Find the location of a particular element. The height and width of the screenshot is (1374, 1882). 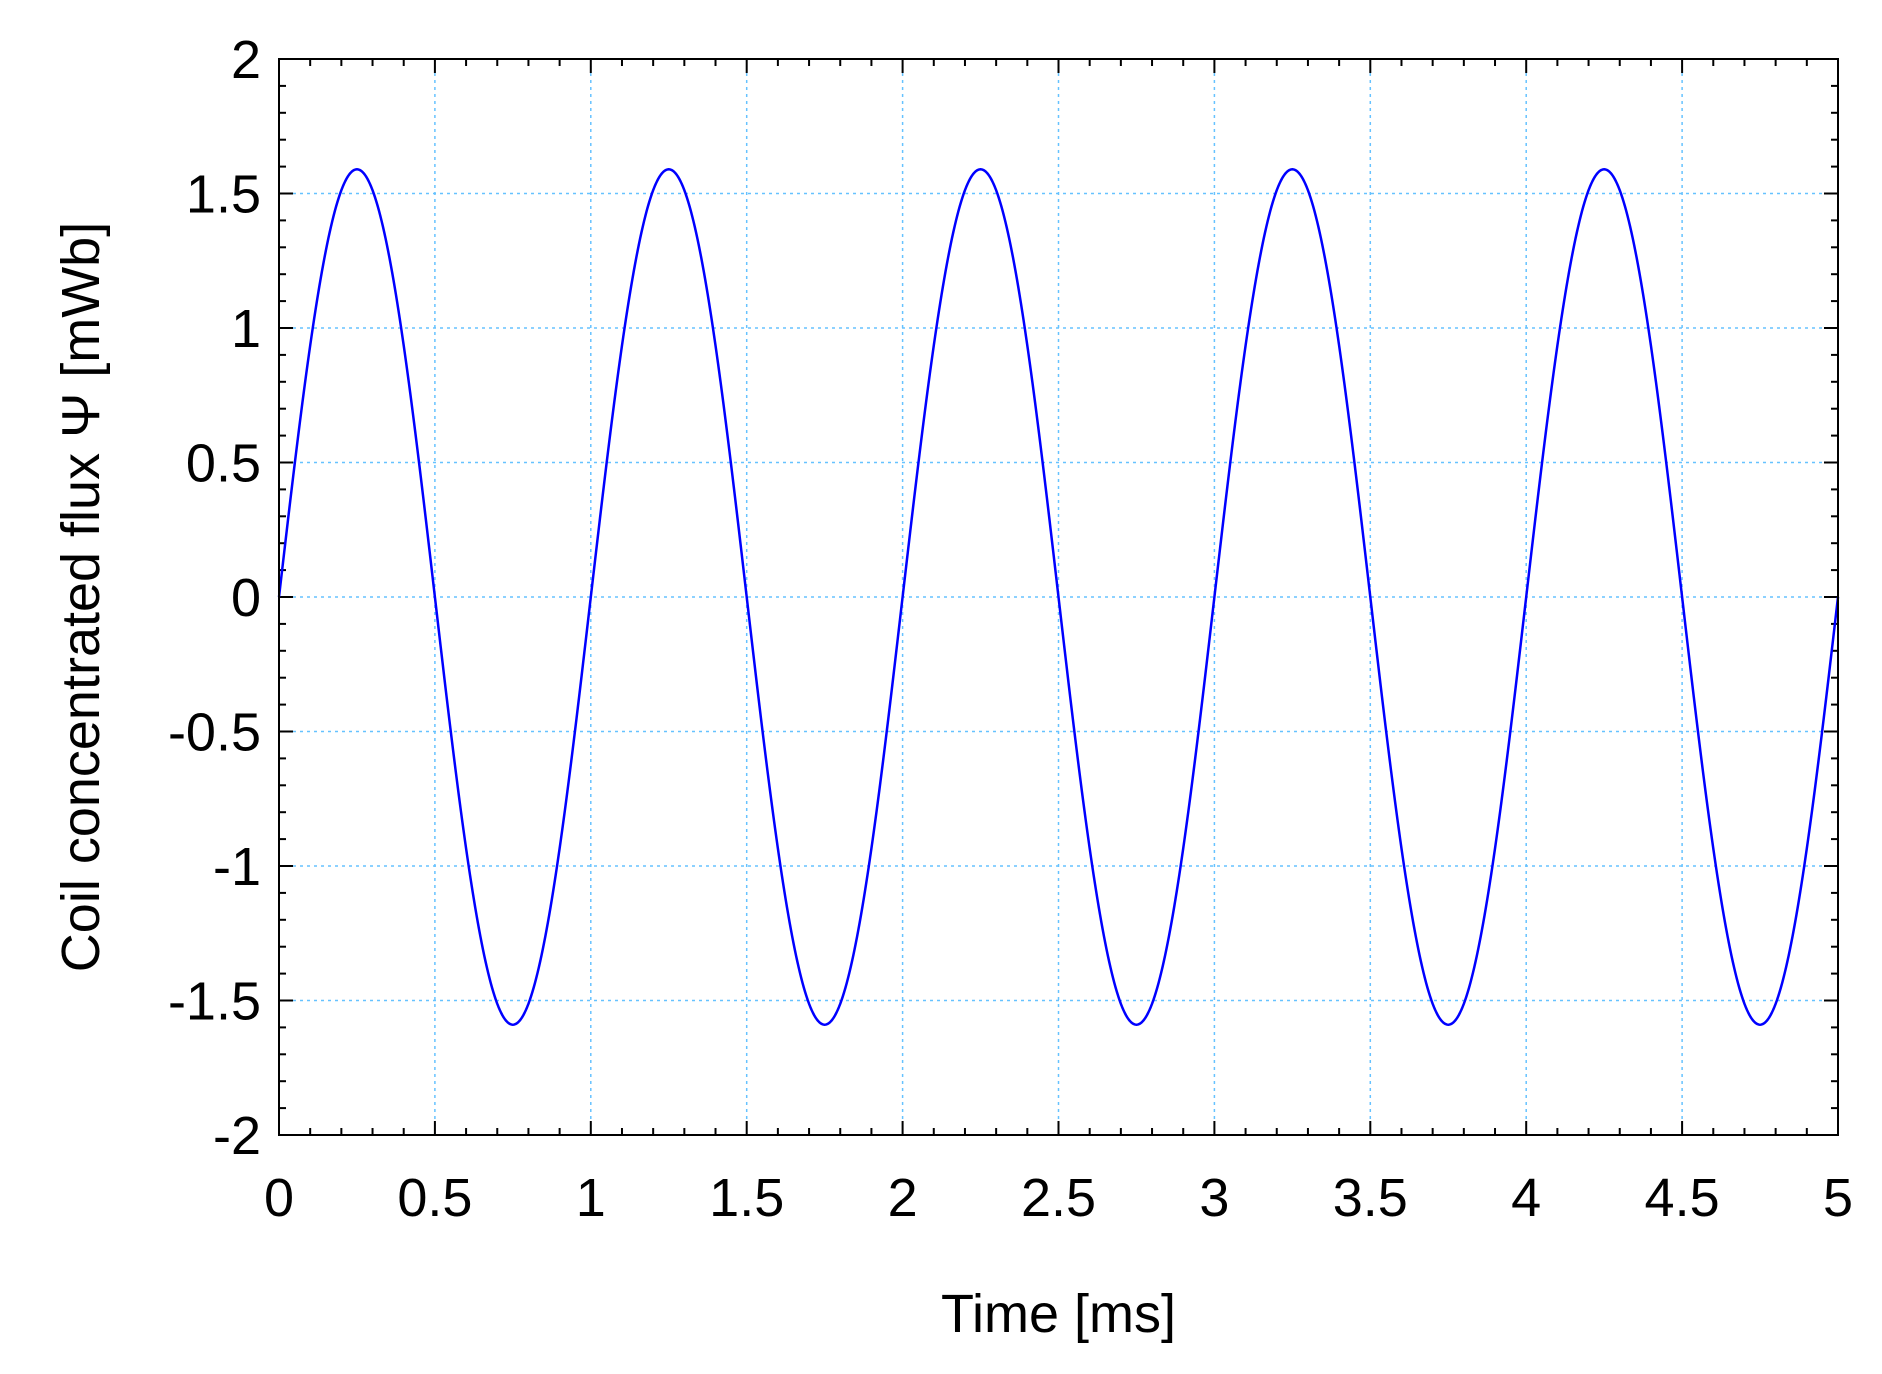

x-tick-label: 4.5 is located at coordinates (1682, 1198).